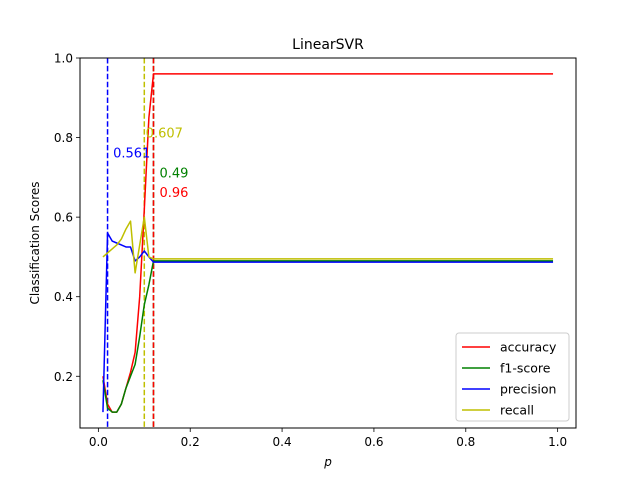 Image resolution: width=640 pixels, height=480 pixels. Describe the element at coordinates (373, 442) in the screenshot. I see `x-tick-label: 0.6` at that location.